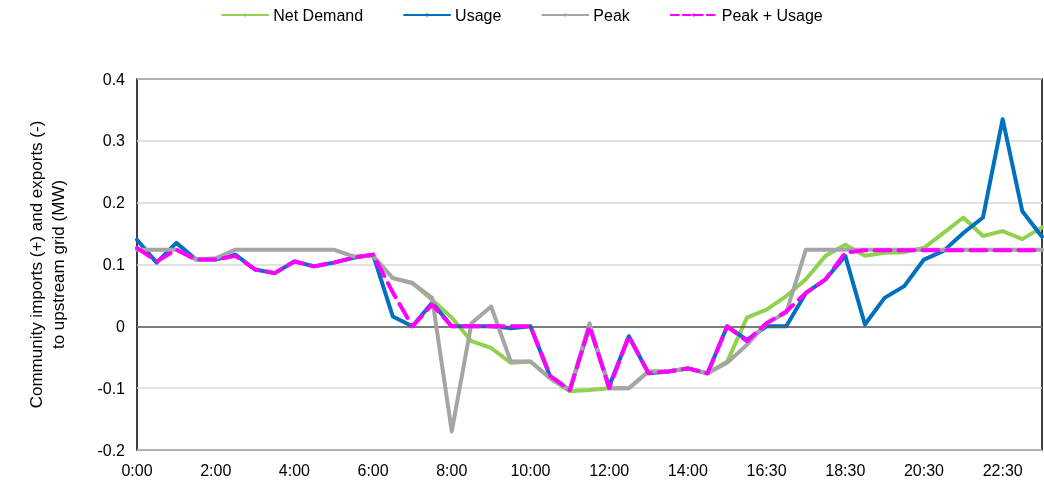 The height and width of the screenshot is (504, 1044). I want to click on x-tick-label: 8:00, so click(452, 470).